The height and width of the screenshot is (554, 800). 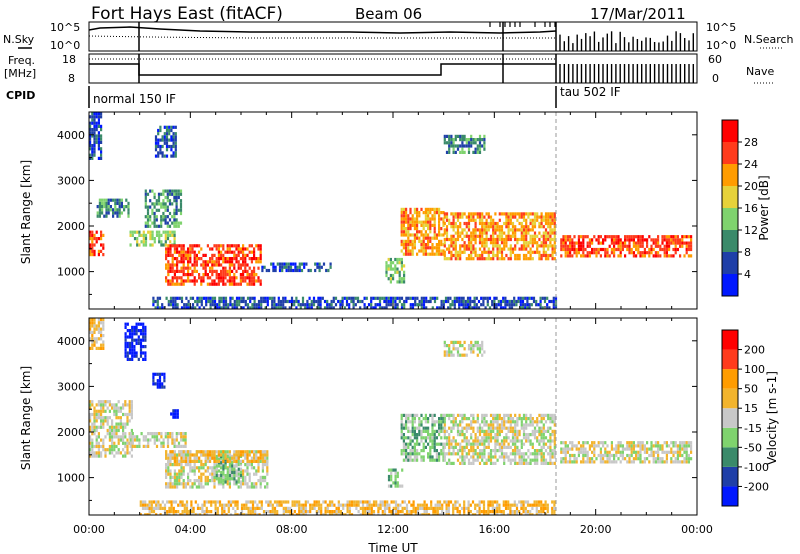 I want to click on power-colorbar-label: Power [dB], so click(x=764, y=207).